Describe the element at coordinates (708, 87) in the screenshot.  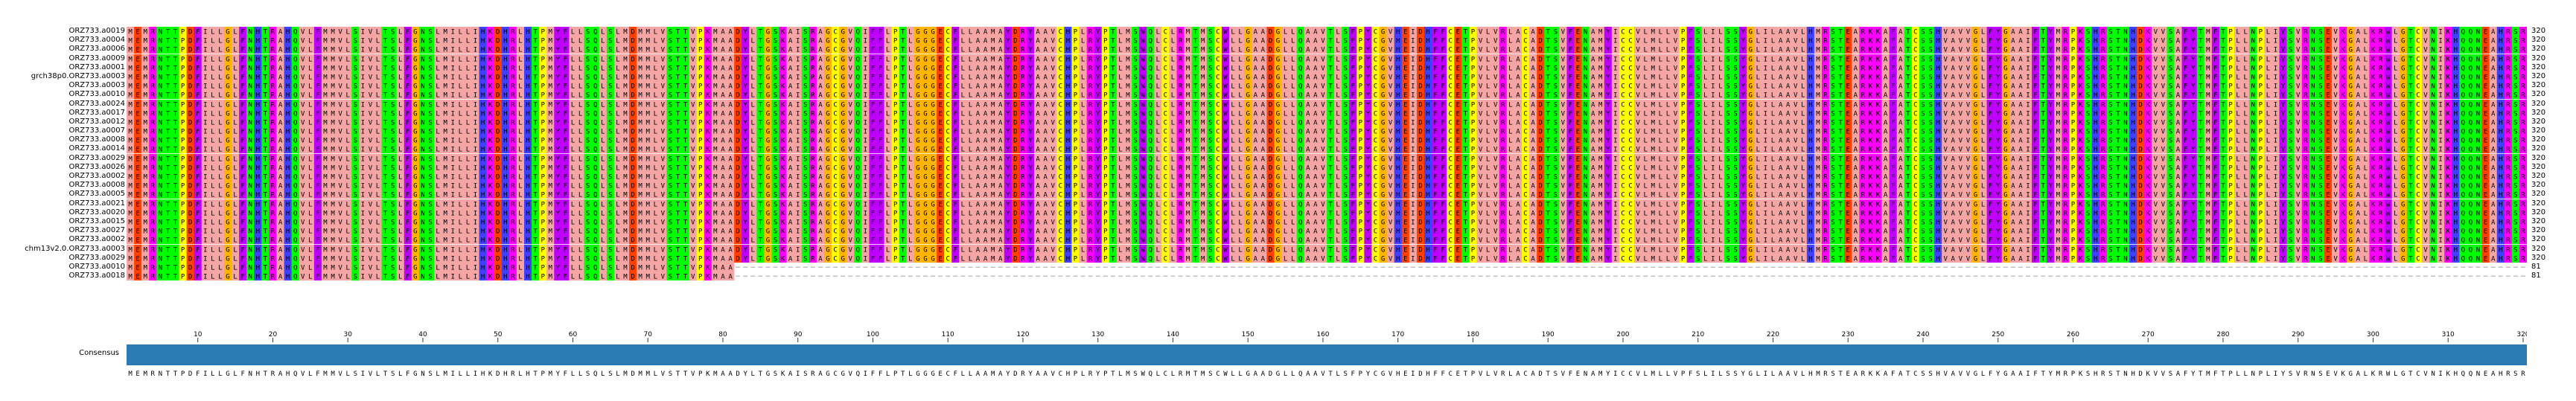
I see `svg-text: K` at that location.